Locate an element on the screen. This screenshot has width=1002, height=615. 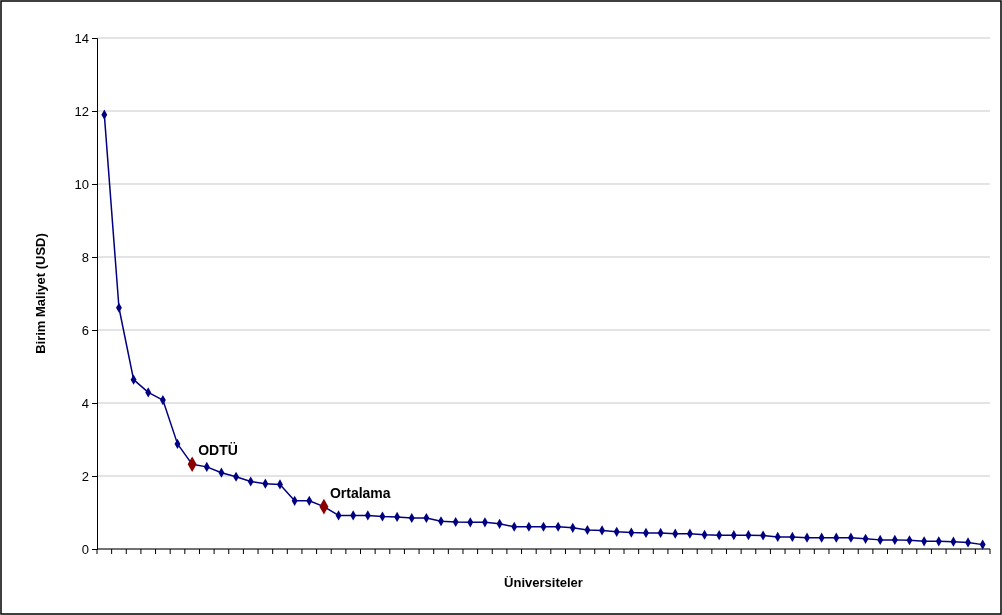
y-axis-title: Birim Maliyet (USD) is located at coordinates (40, 293).